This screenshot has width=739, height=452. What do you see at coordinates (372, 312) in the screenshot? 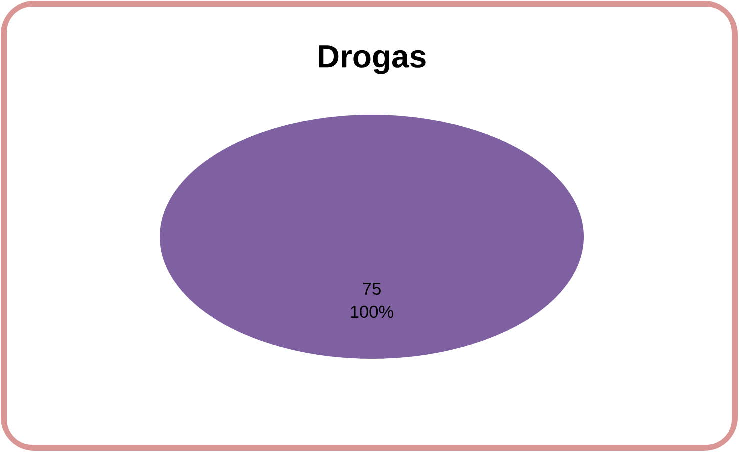
I see `text: 100%` at bounding box center [372, 312].